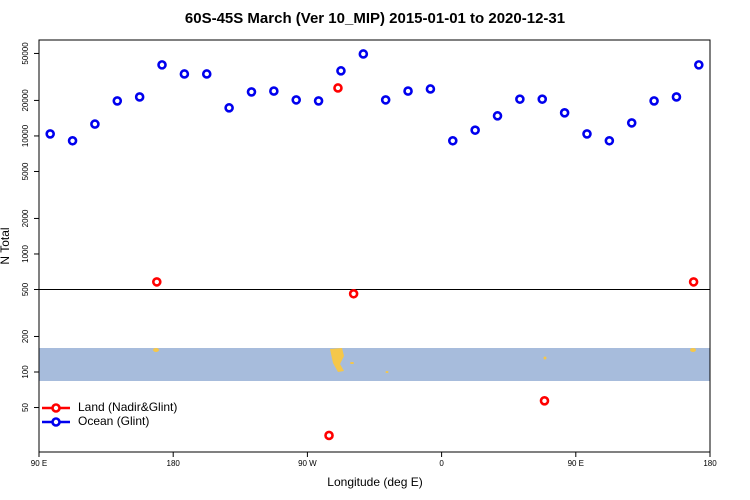 Image resolution: width=750 pixels, height=500 pixels. I want to click on x-tick-label: 90 W, so click(307, 463).